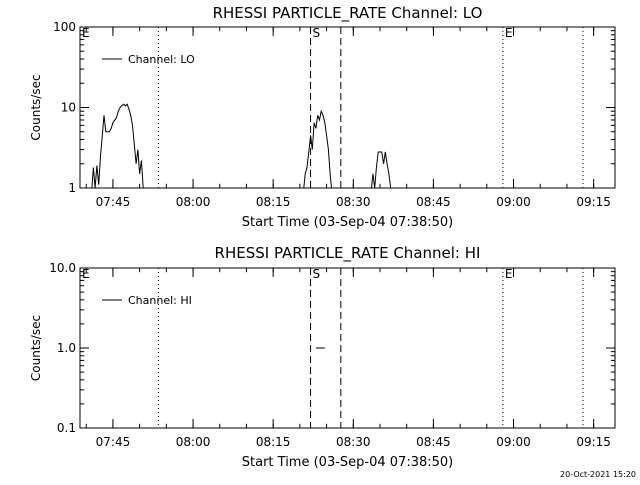 The image size is (640, 485). What do you see at coordinates (348, 253) in the screenshot?
I see `chart-title: RHESSI PARTICLE_RATE Channel: HI` at bounding box center [348, 253].